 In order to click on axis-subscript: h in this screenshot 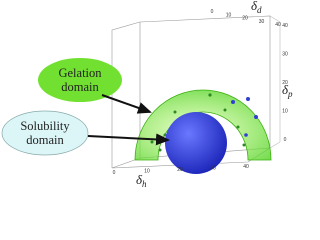, I will do `click(144, 184)`.